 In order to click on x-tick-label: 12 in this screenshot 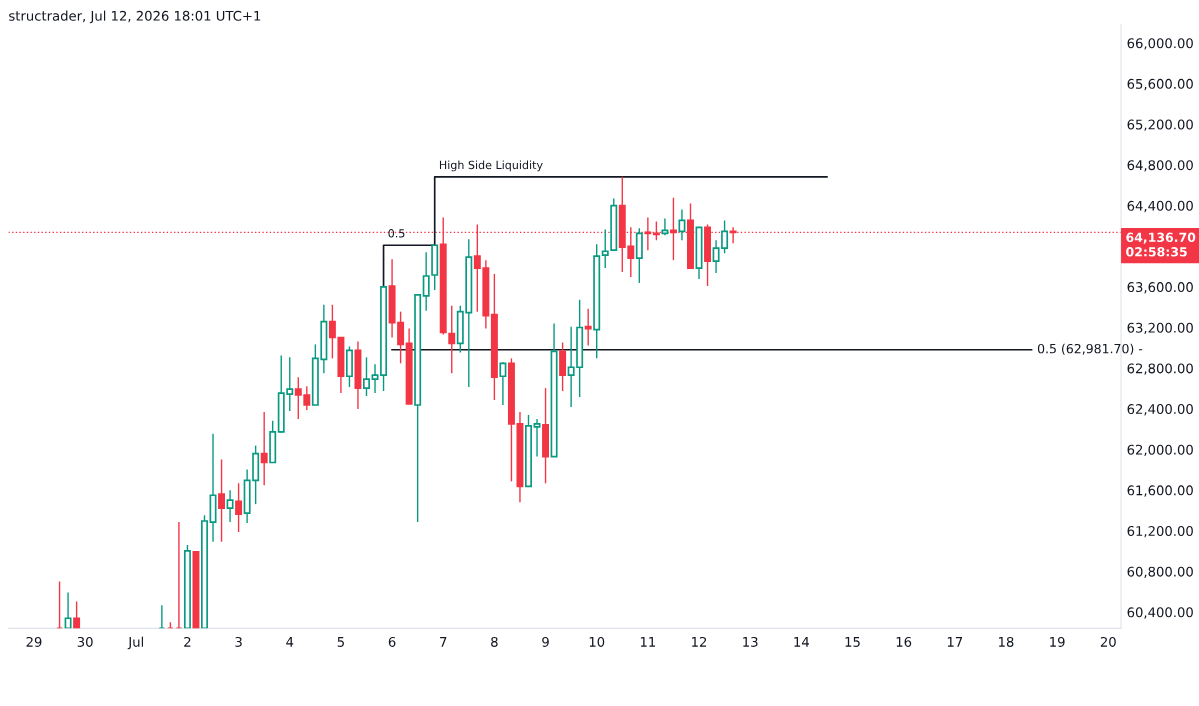, I will do `click(699, 641)`.